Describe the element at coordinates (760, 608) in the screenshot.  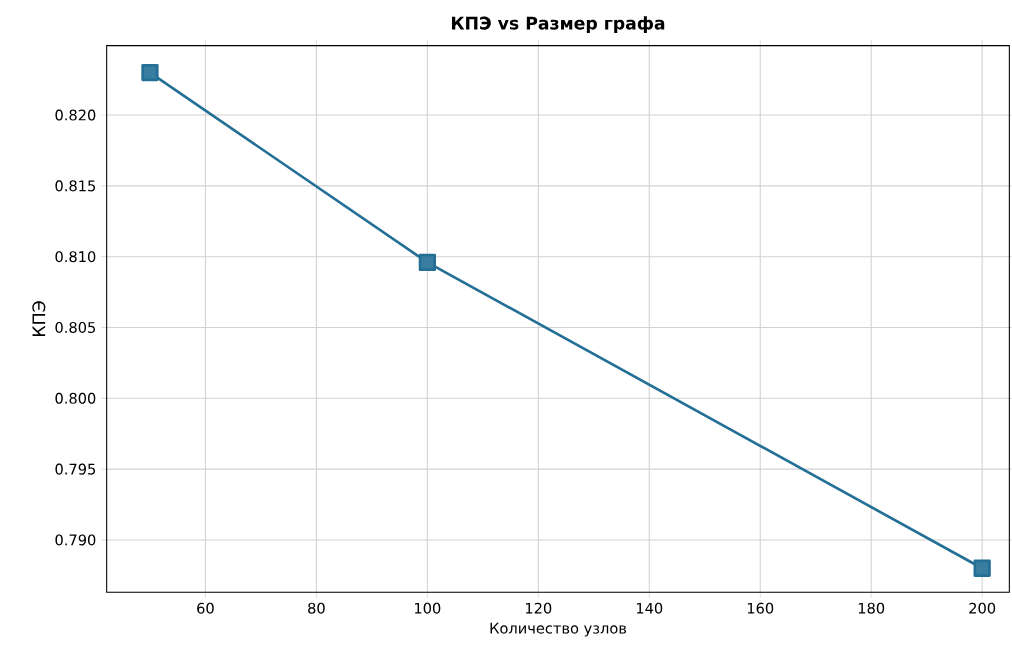
I see `x-tick-label: 160` at that location.